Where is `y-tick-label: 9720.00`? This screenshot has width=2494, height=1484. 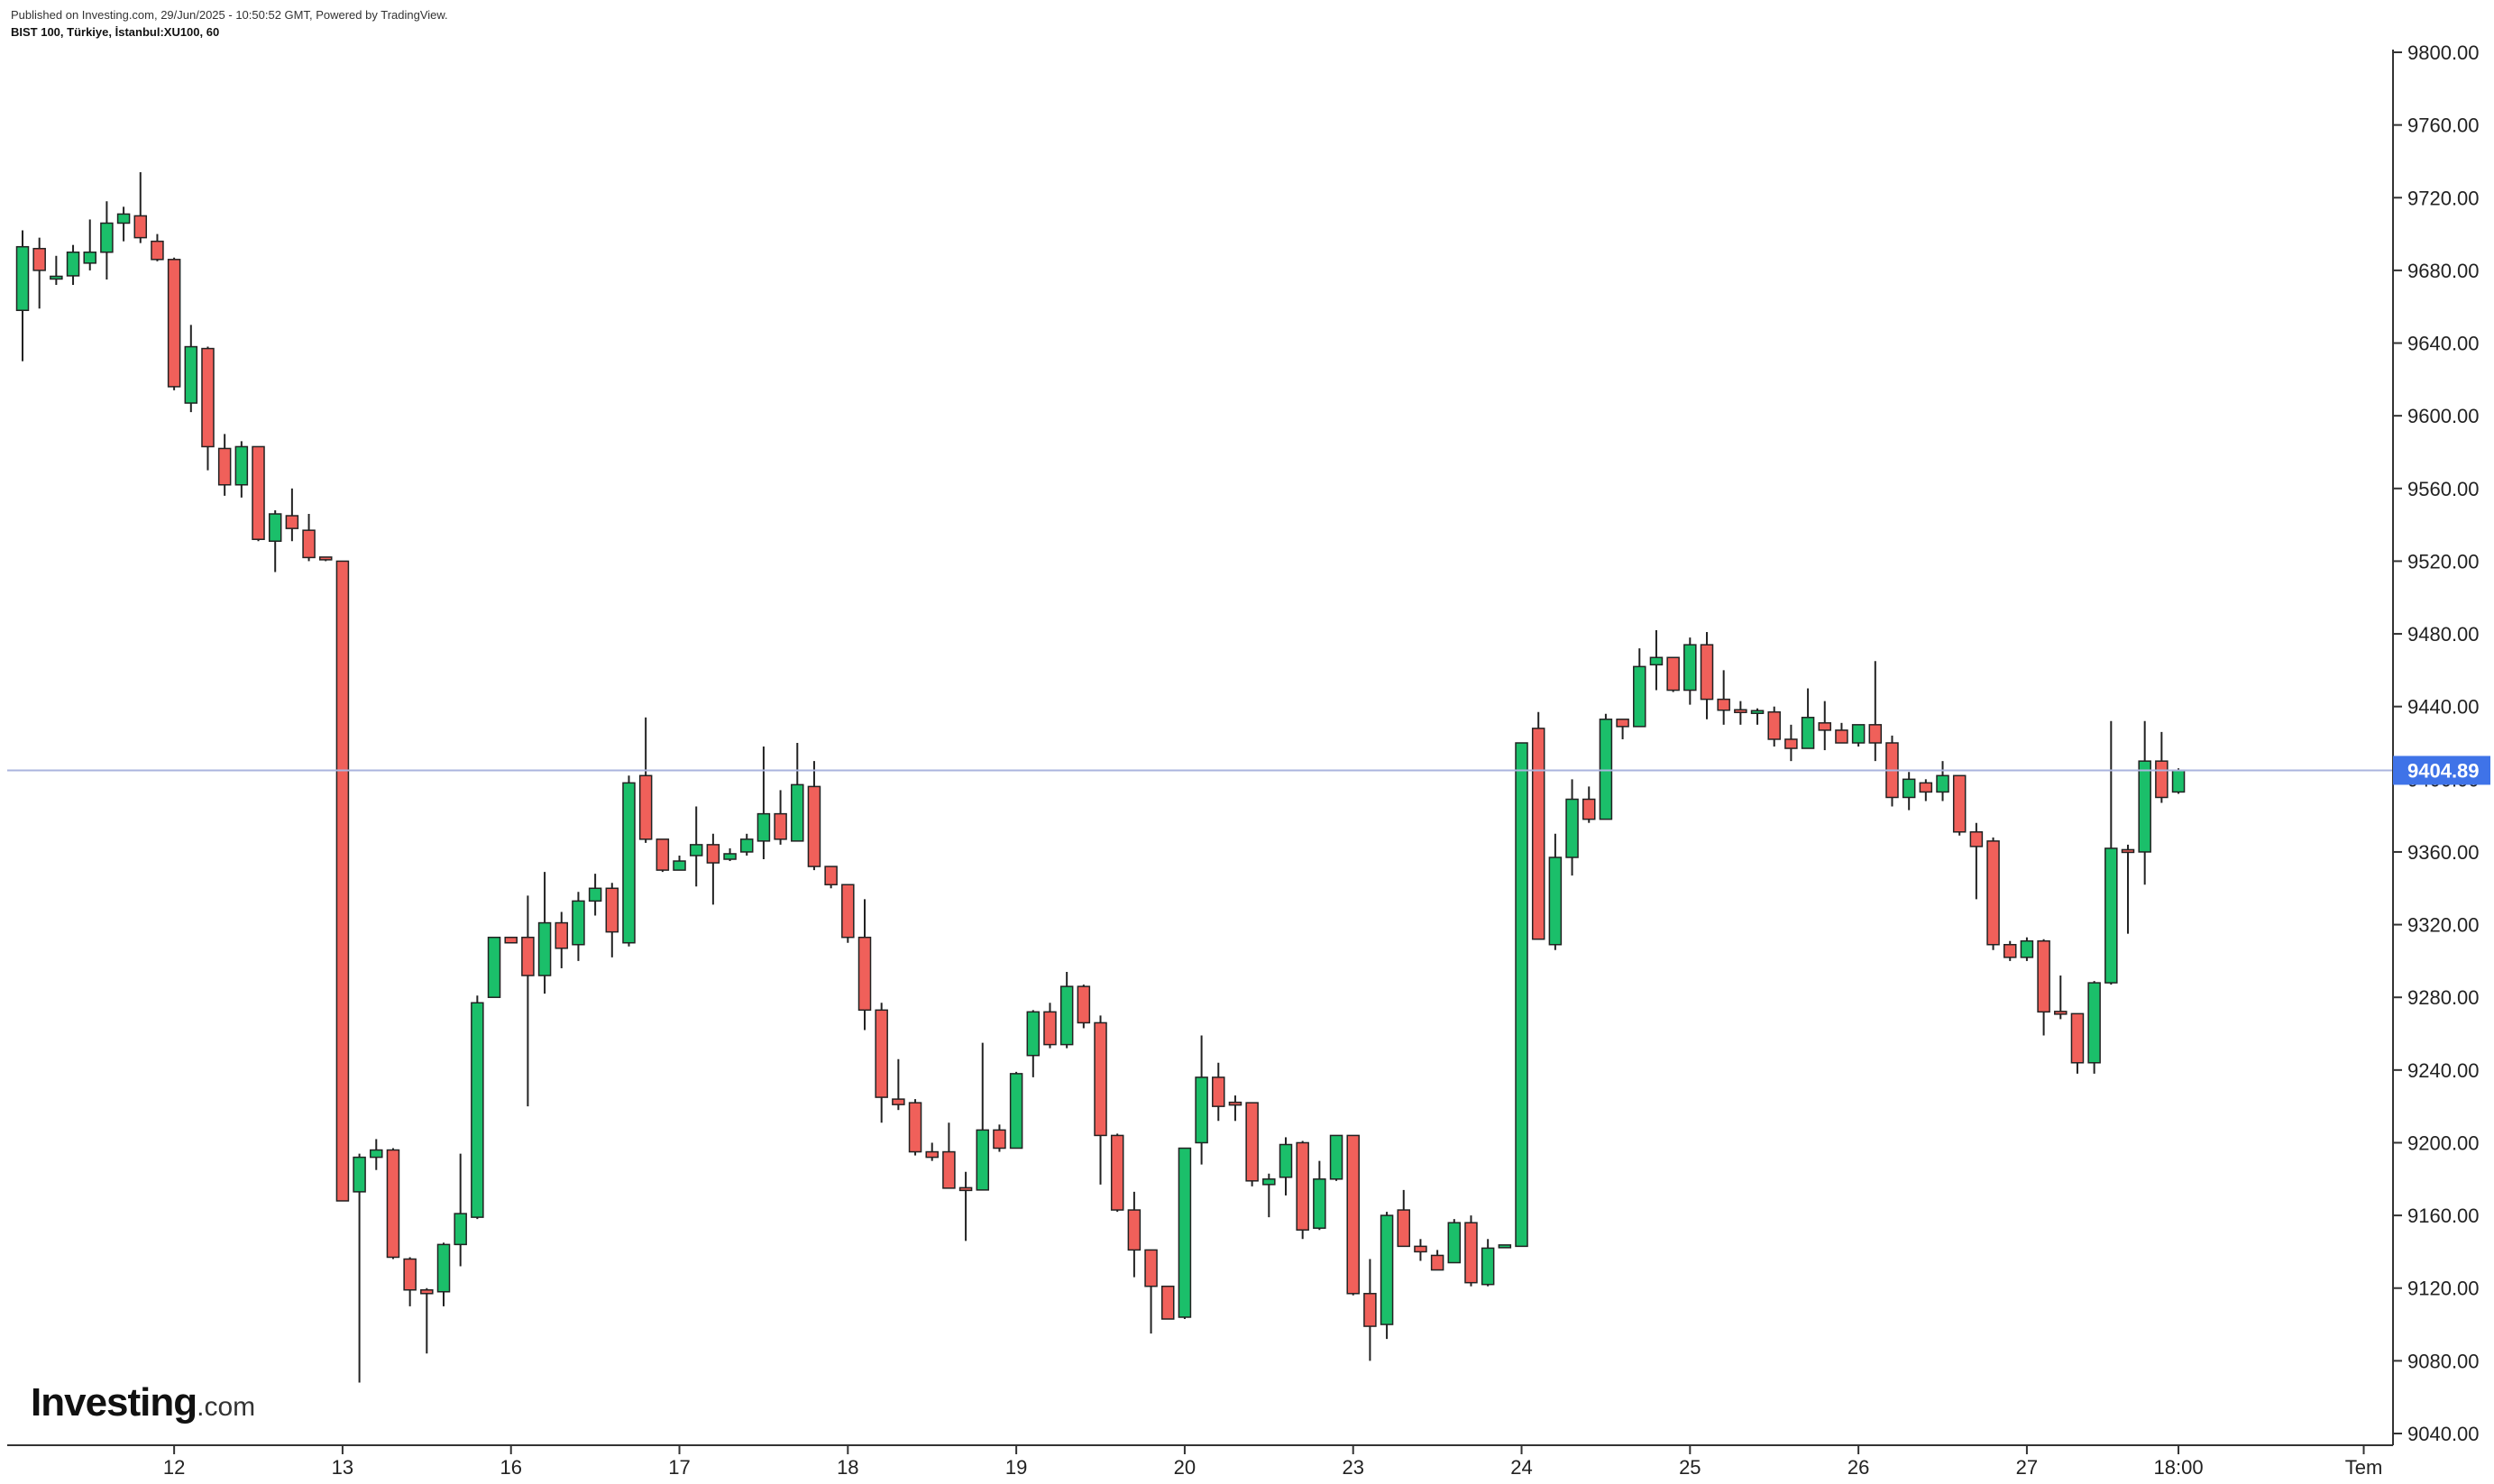
y-tick-label: 9720.00 is located at coordinates (2444, 198).